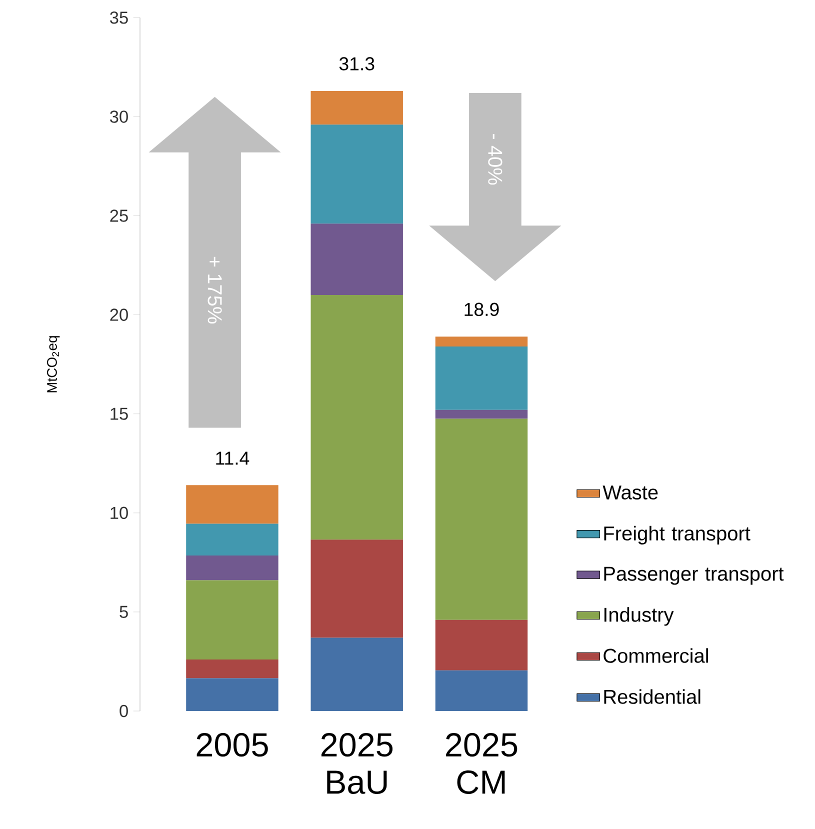  Describe the element at coordinates (482, 763) in the screenshot. I see `x-tick-label: 2025 CM` at that location.